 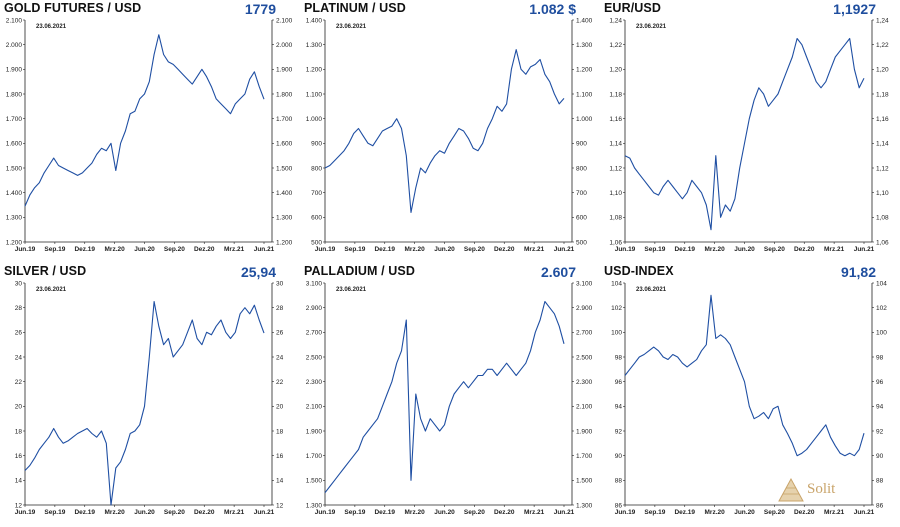 I want to click on y-tick-label-right: 800, so click(x=581, y=168).